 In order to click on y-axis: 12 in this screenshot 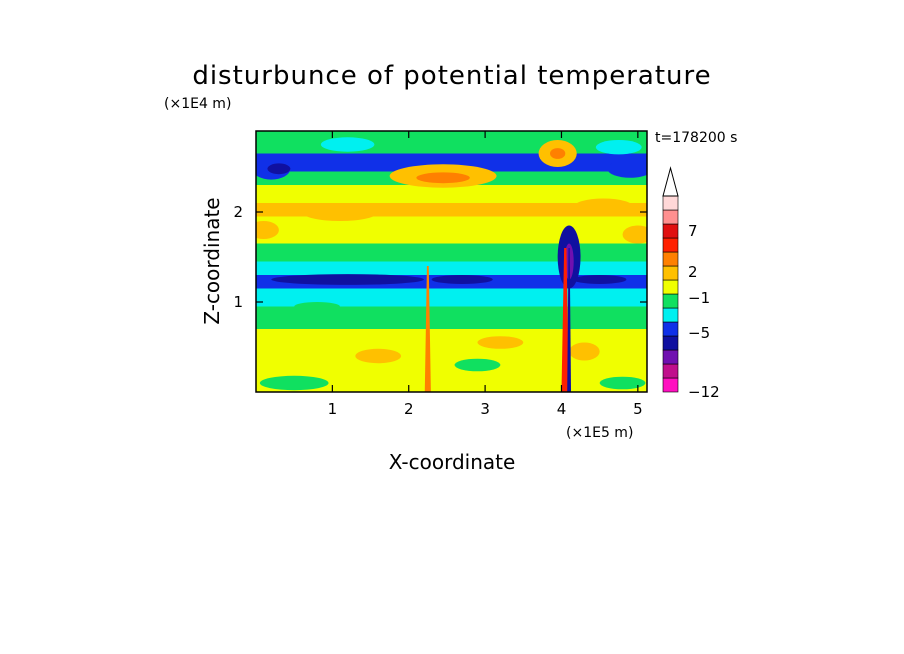, I will do `click(440, 257)`.